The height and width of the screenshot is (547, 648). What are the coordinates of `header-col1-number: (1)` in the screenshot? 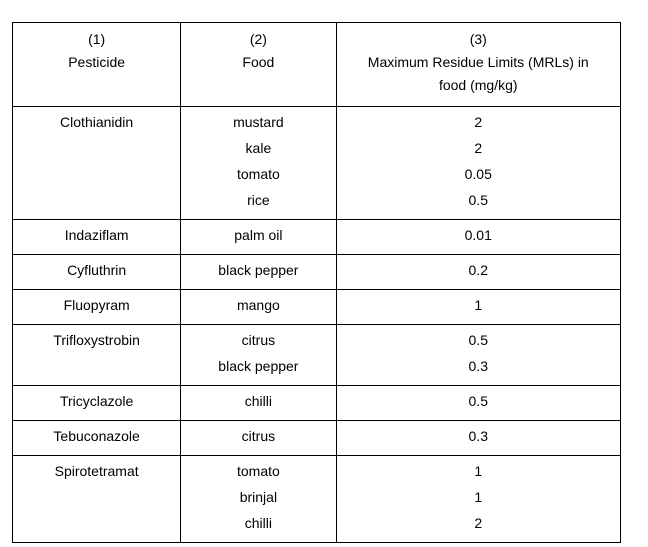 It's located at (97, 39).